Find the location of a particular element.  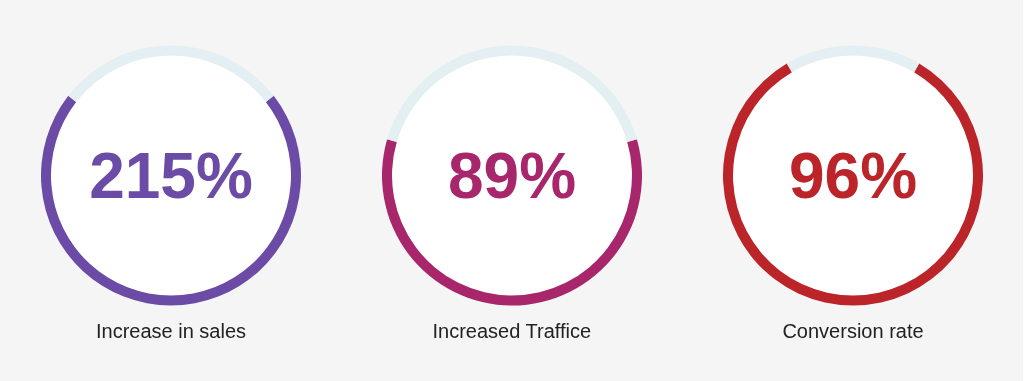

text: 96% is located at coordinates (853, 175).